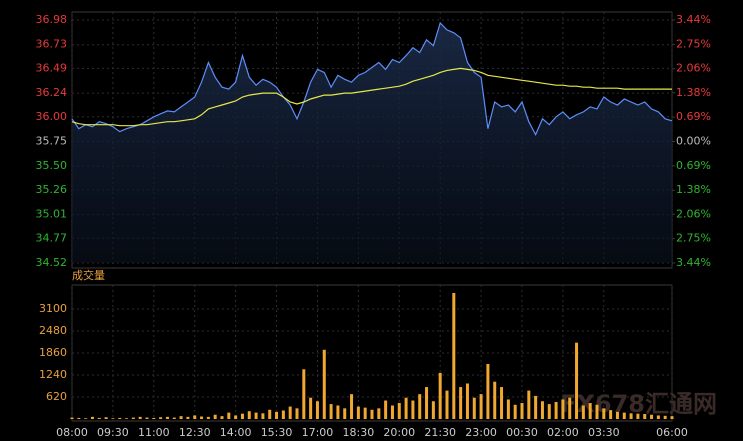  I want to click on y-tick-label: 36.98, so click(52, 19).